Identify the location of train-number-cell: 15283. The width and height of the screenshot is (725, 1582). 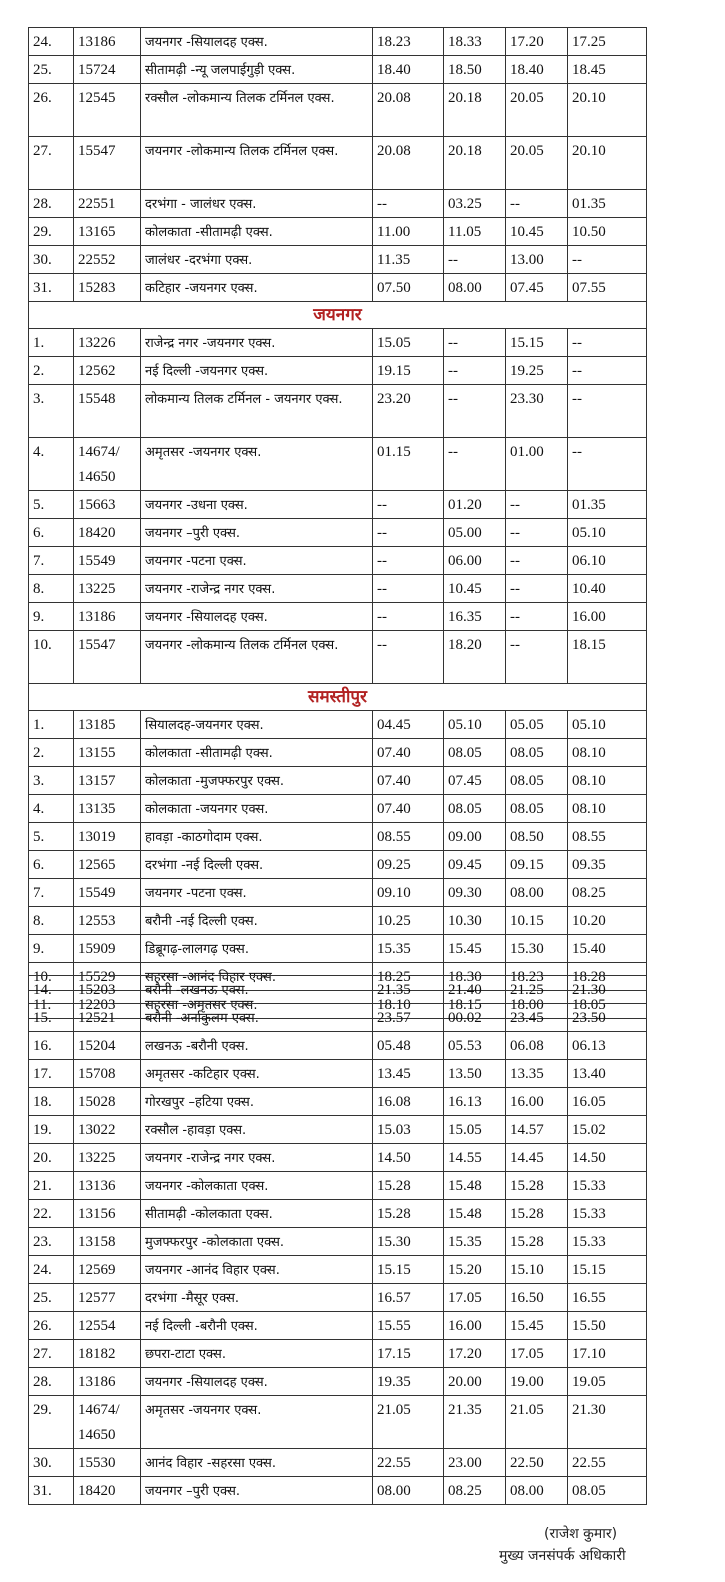
(107, 287).